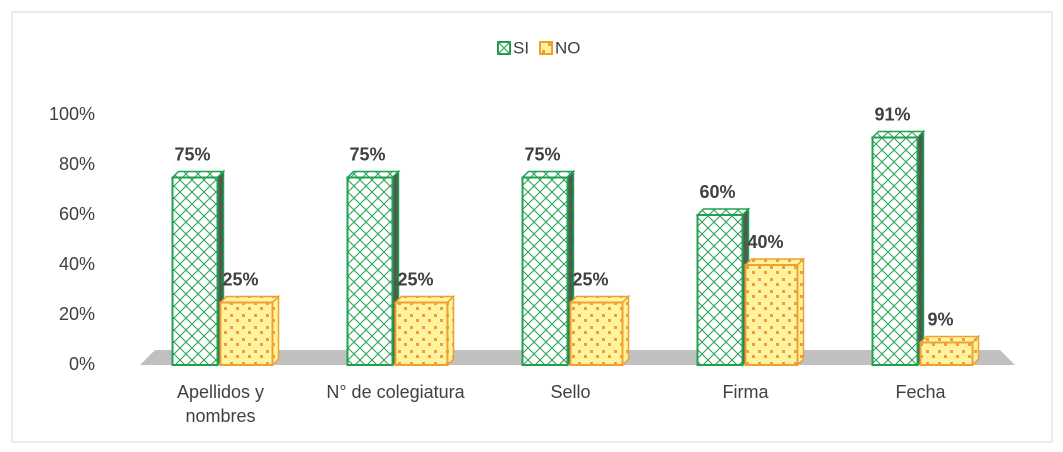  Describe the element at coordinates (765, 242) in the screenshot. I see `data-label: 40%` at that location.